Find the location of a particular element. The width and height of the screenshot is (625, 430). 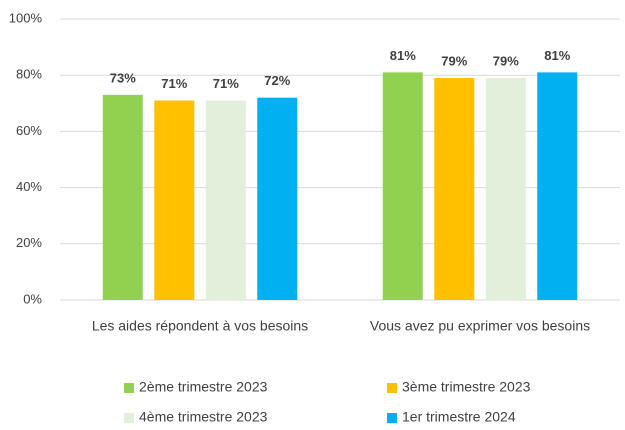

legend-label: 1er trimestre 2024 is located at coordinates (459, 417).